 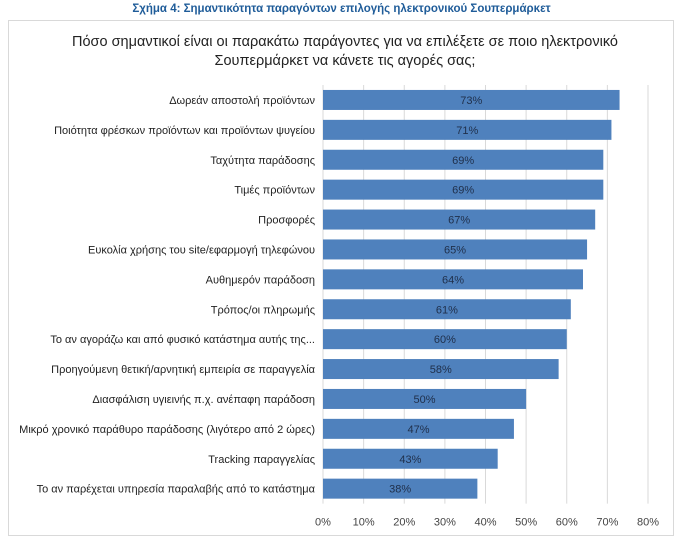 What do you see at coordinates (260, 280) in the screenshot?
I see `category-label: Αυθημερόν παράδοση` at bounding box center [260, 280].